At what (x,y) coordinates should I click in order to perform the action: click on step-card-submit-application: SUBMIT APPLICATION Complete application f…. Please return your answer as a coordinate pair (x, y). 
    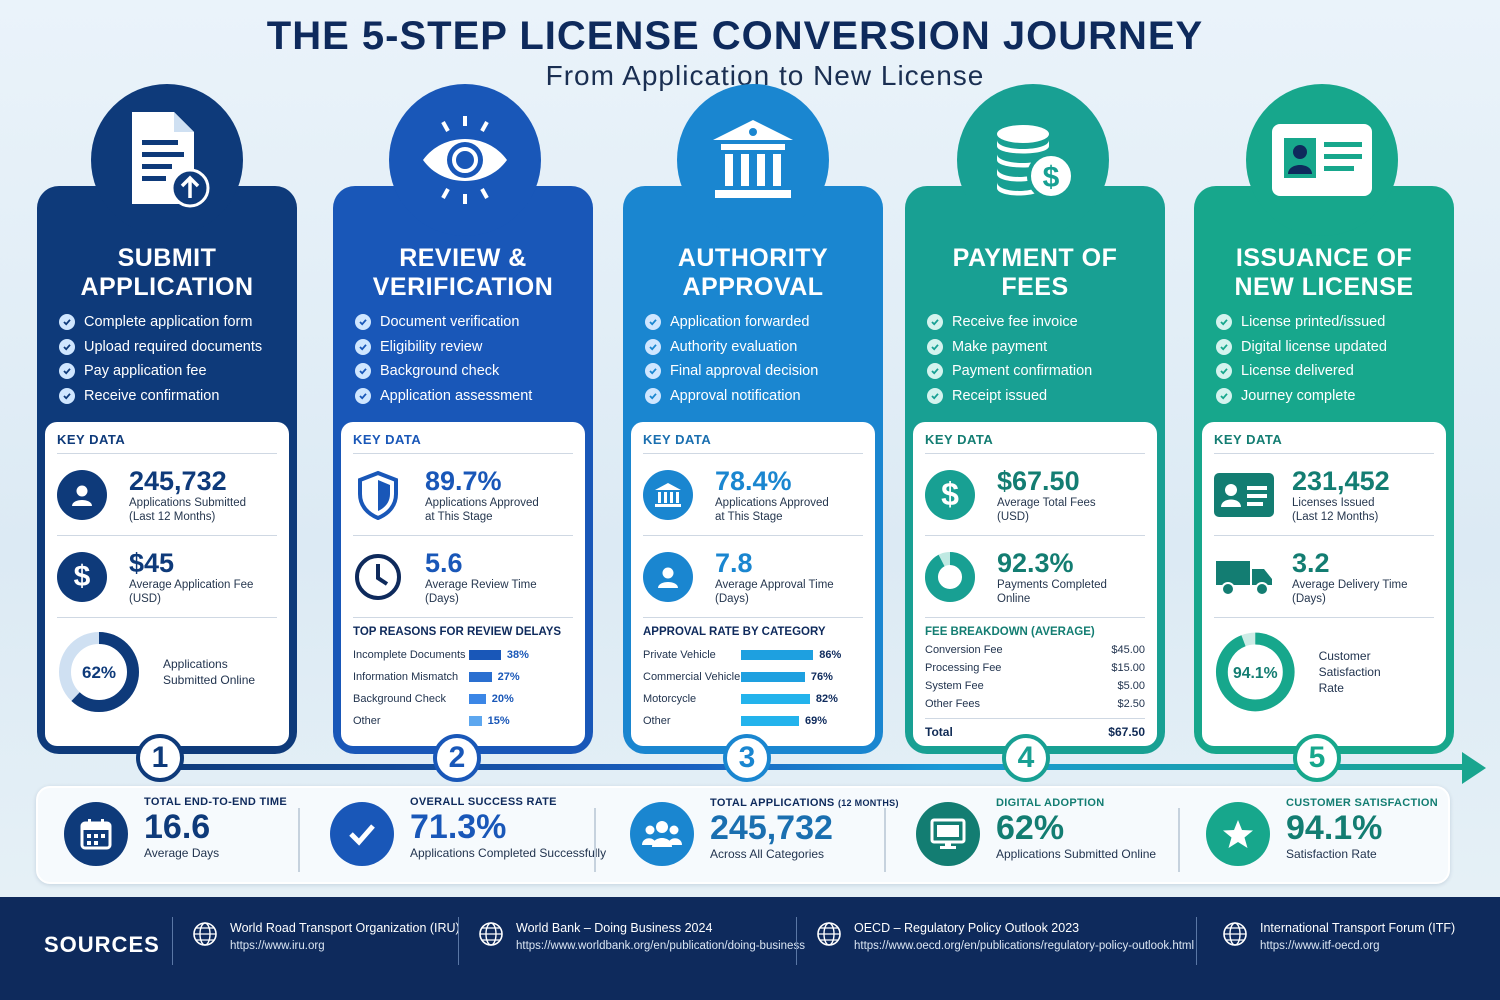
    Looking at the image, I should click on (167, 470).